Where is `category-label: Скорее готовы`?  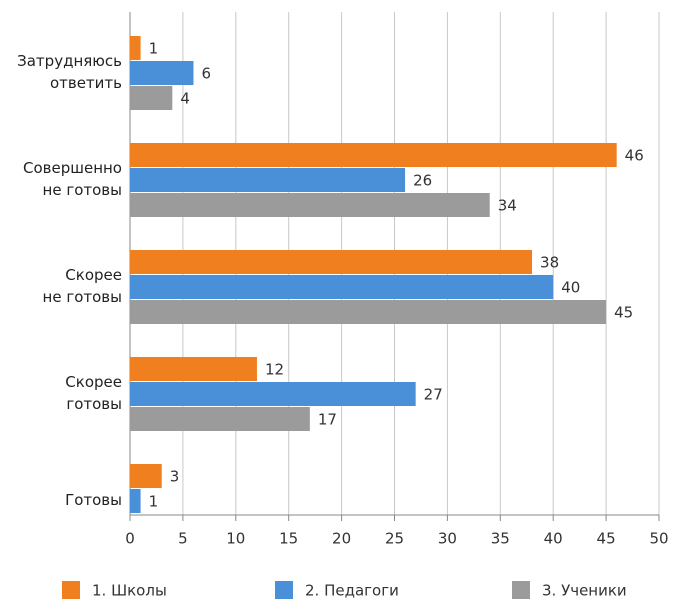
category-label: Скорее готовы is located at coordinates (93, 392).